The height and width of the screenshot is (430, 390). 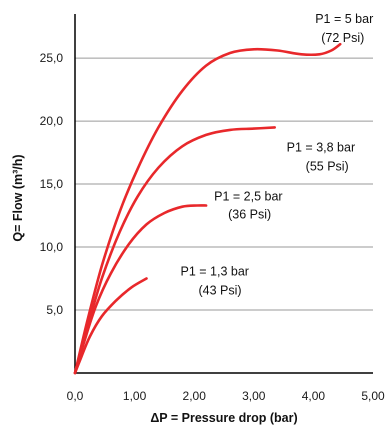 I want to click on series-label-psi: (72 Psi), so click(x=342, y=38).